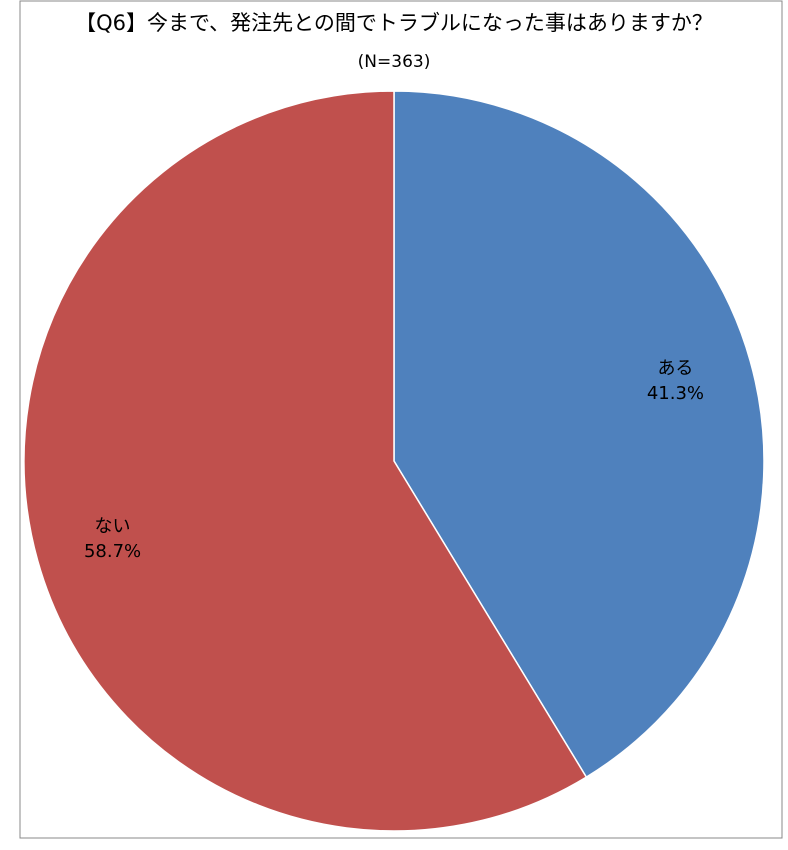  Describe the element at coordinates (394, 62) in the screenshot. I see `chart-subtitle: (N=363)` at that location.